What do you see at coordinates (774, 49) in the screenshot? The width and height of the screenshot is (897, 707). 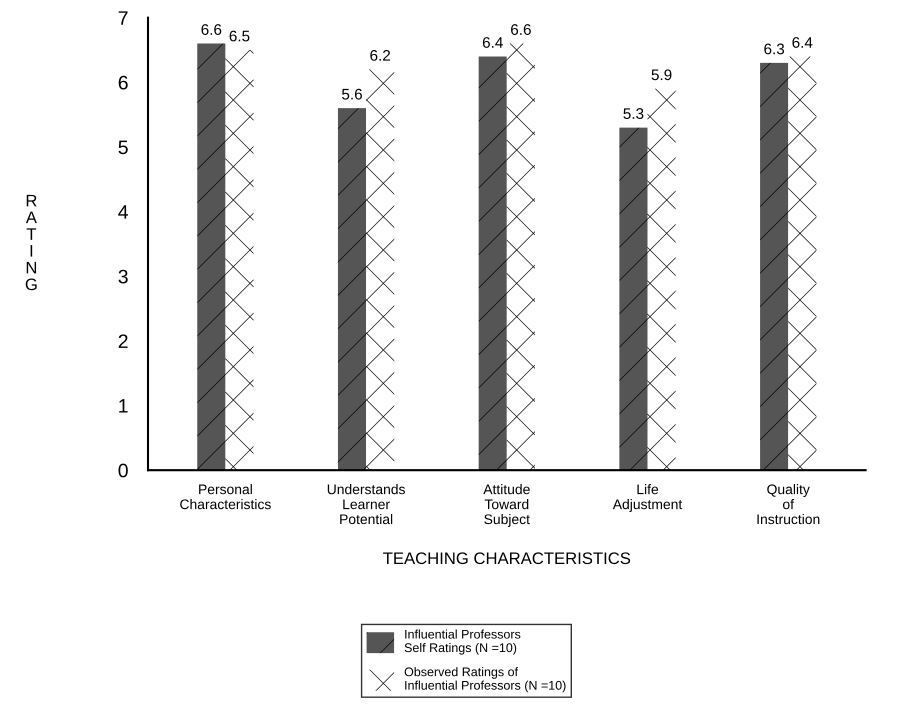 I see `data-label: 6.3` at bounding box center [774, 49].